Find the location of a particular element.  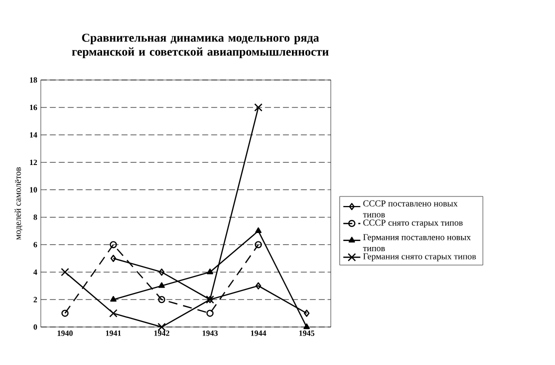

chart-title: Сравнительная динамика модельного ряда германской и советской авиапромышленности is located at coordinates (200, 46).